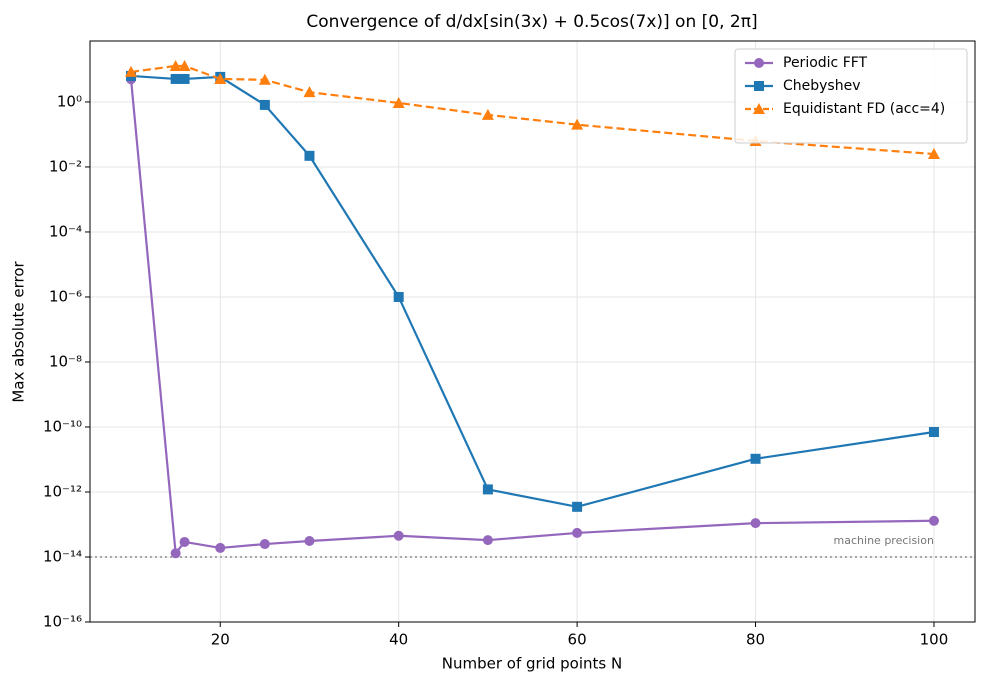 The image size is (984, 687). I want to click on y-tick-label: 10⁰, so click(69, 101).